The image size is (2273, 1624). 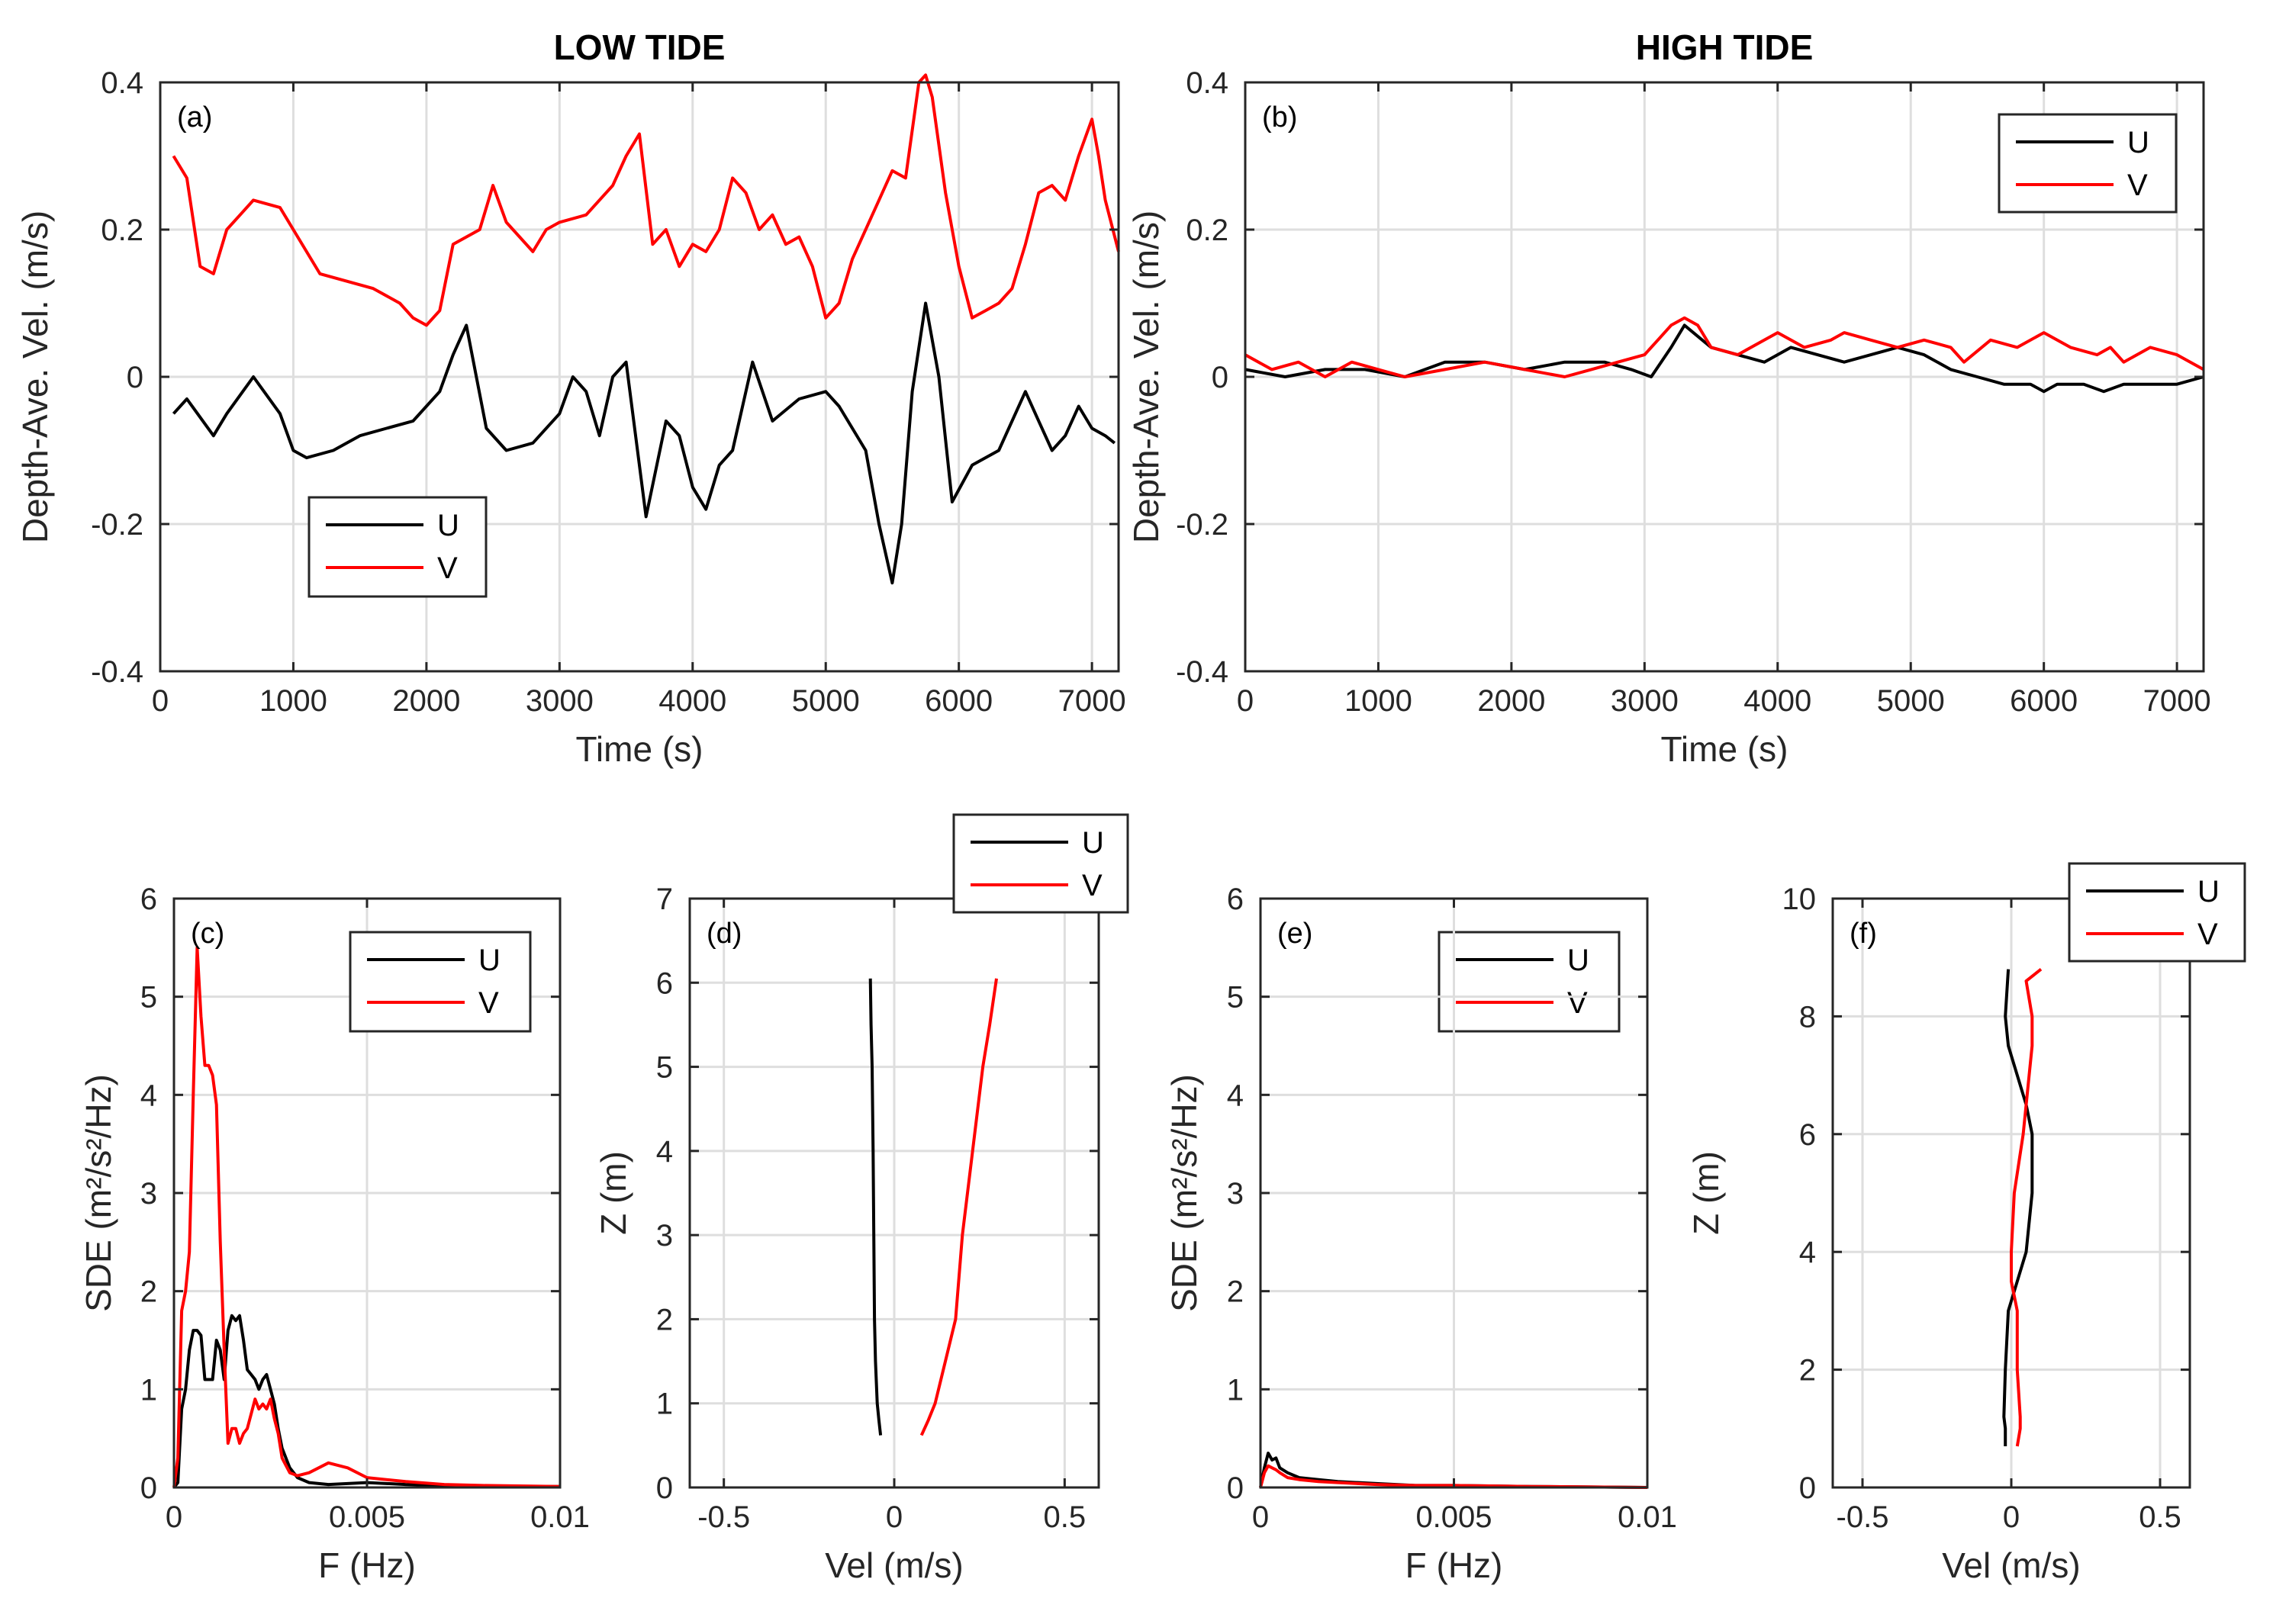 What do you see at coordinates (640, 47) in the screenshot?
I see `chart-title: LOW TIDE` at bounding box center [640, 47].